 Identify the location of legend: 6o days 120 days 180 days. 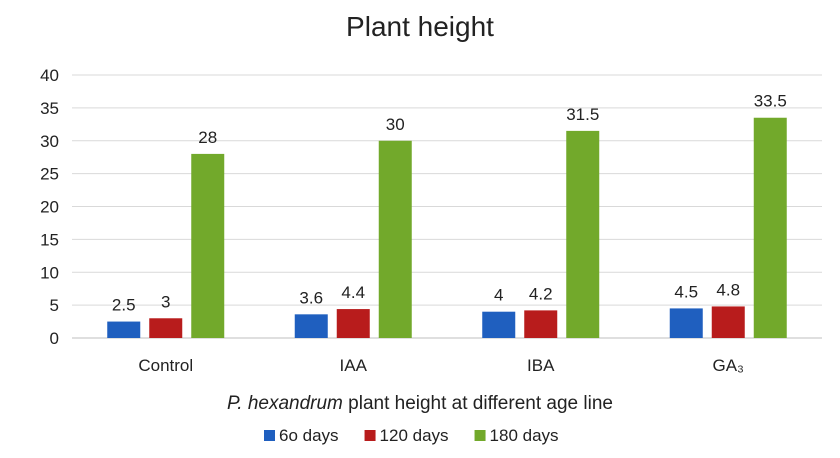
(411, 435).